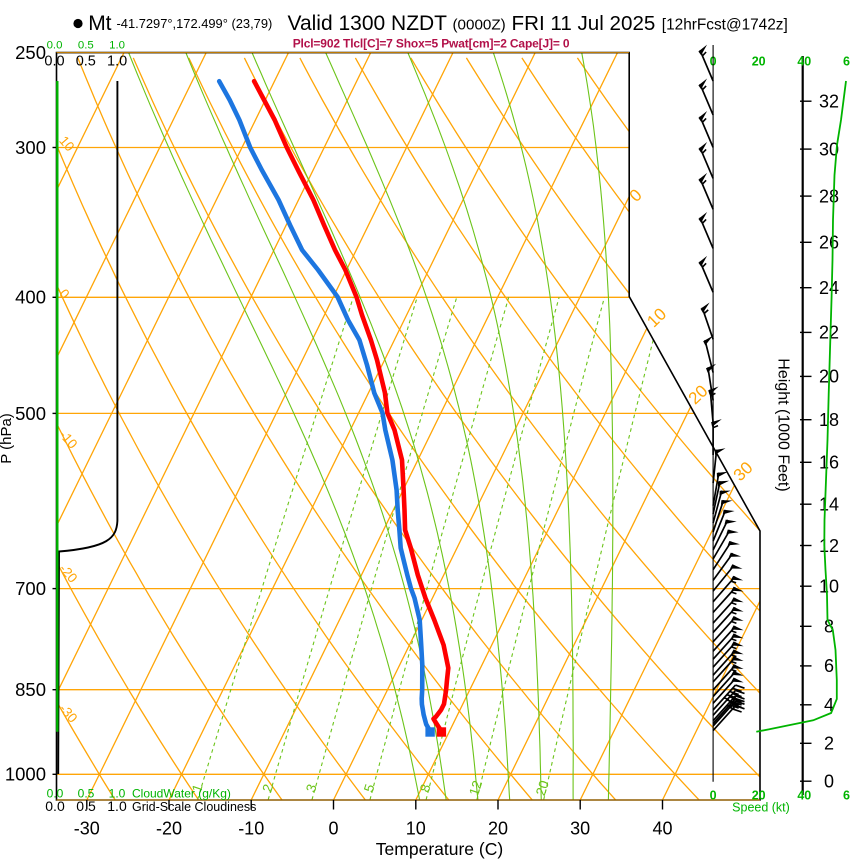 This screenshot has height=860, width=850. What do you see at coordinates (829, 666) in the screenshot?
I see `svg-text: 6` at bounding box center [829, 666].